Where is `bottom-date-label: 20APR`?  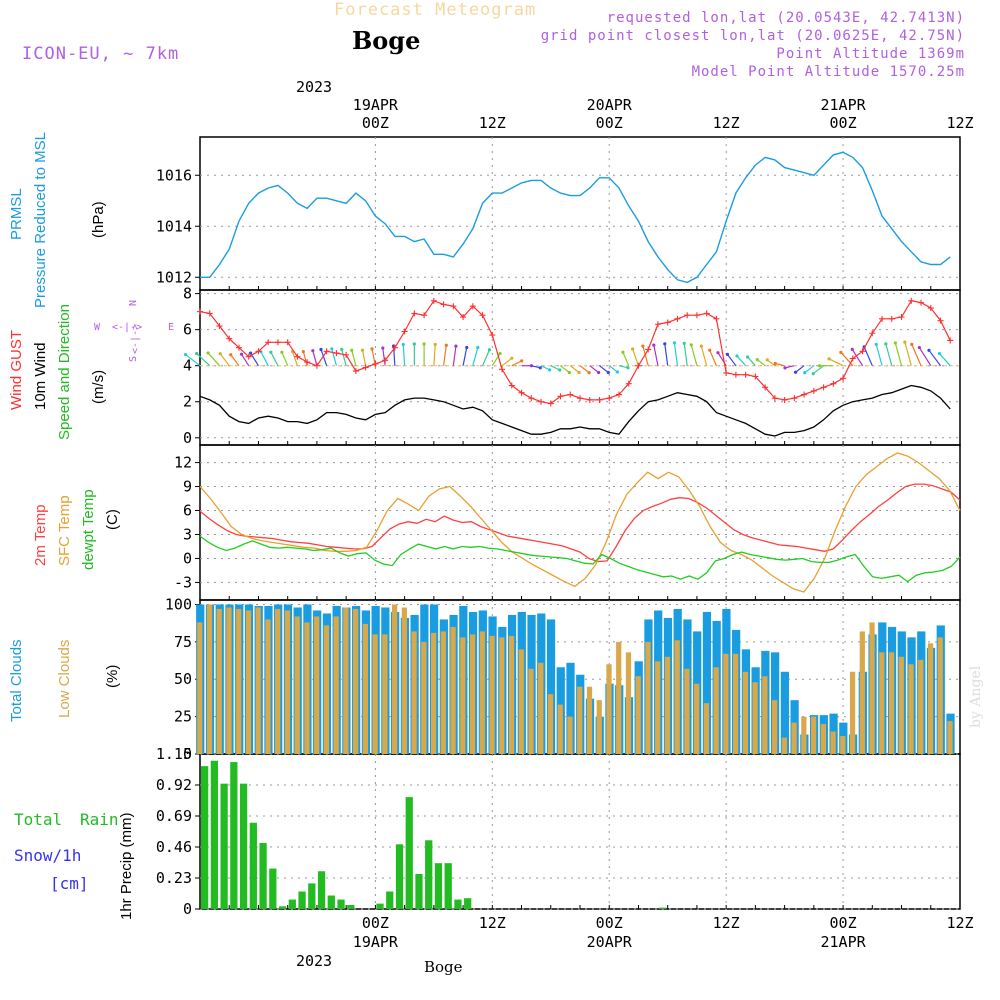
bottom-date-label: 20APR is located at coordinates (610, 942).